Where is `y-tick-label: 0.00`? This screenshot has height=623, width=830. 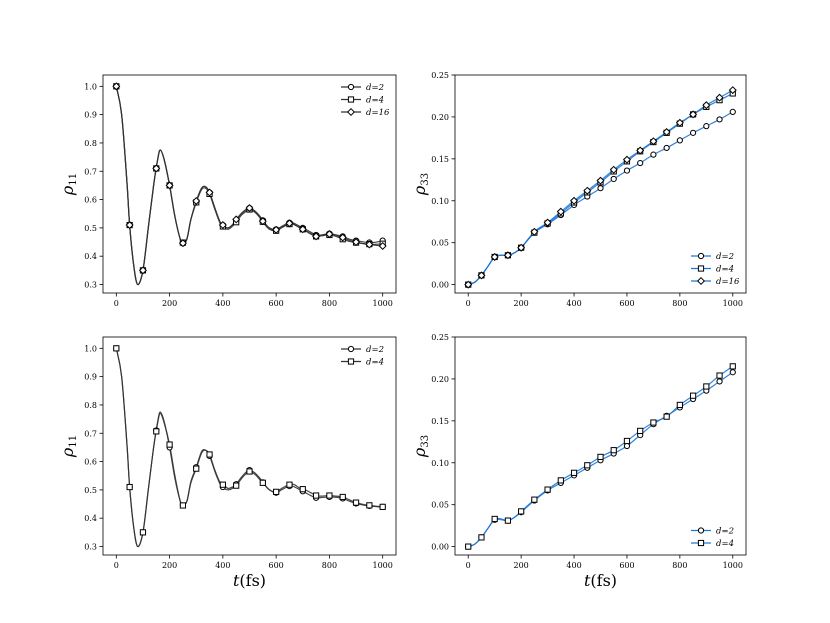
y-tick-label: 0.00 is located at coordinates (440, 285).